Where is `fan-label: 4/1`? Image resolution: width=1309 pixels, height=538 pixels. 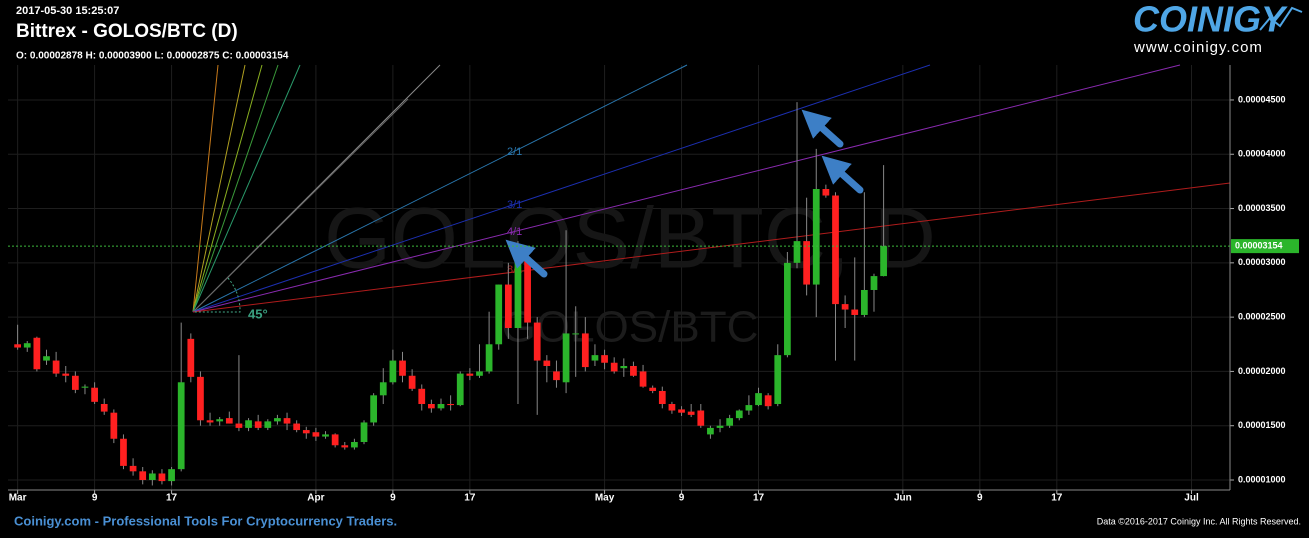
fan-label: 4/1 is located at coordinates (514, 232).